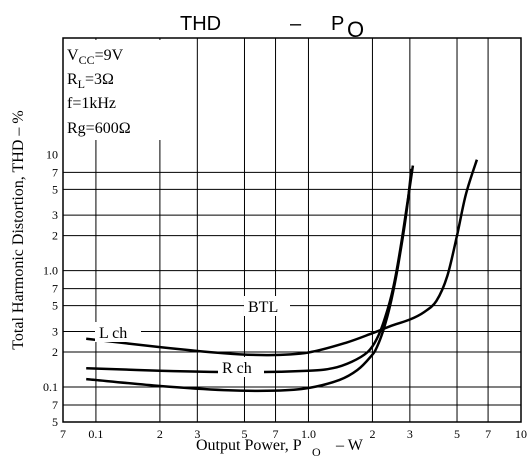 The width and height of the screenshot is (531, 464). I want to click on xlabel-tail: – W, so click(349, 445).